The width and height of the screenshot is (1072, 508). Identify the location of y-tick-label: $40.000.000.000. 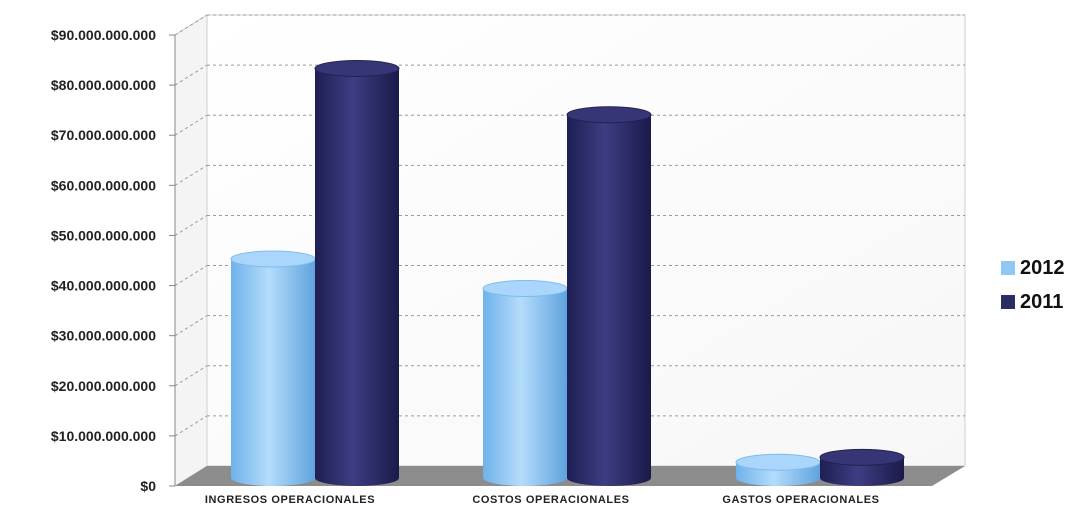
(103, 286).